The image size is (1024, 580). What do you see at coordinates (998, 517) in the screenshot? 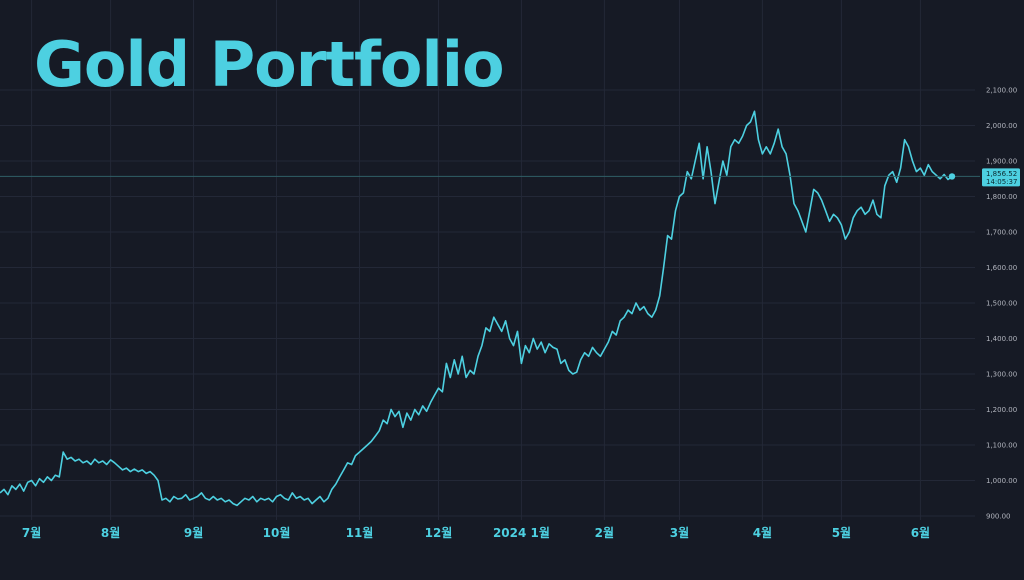
I see `y-tick-label: 900.00` at bounding box center [998, 517].